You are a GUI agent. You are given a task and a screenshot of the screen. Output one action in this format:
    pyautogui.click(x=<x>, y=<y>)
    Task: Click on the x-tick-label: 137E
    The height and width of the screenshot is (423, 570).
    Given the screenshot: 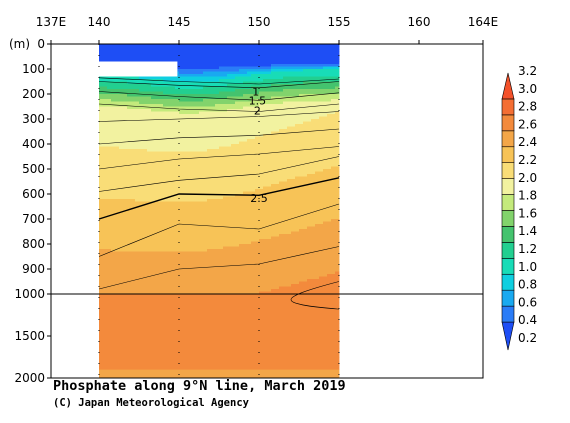 What is the action you would take?
    pyautogui.click(x=51, y=22)
    